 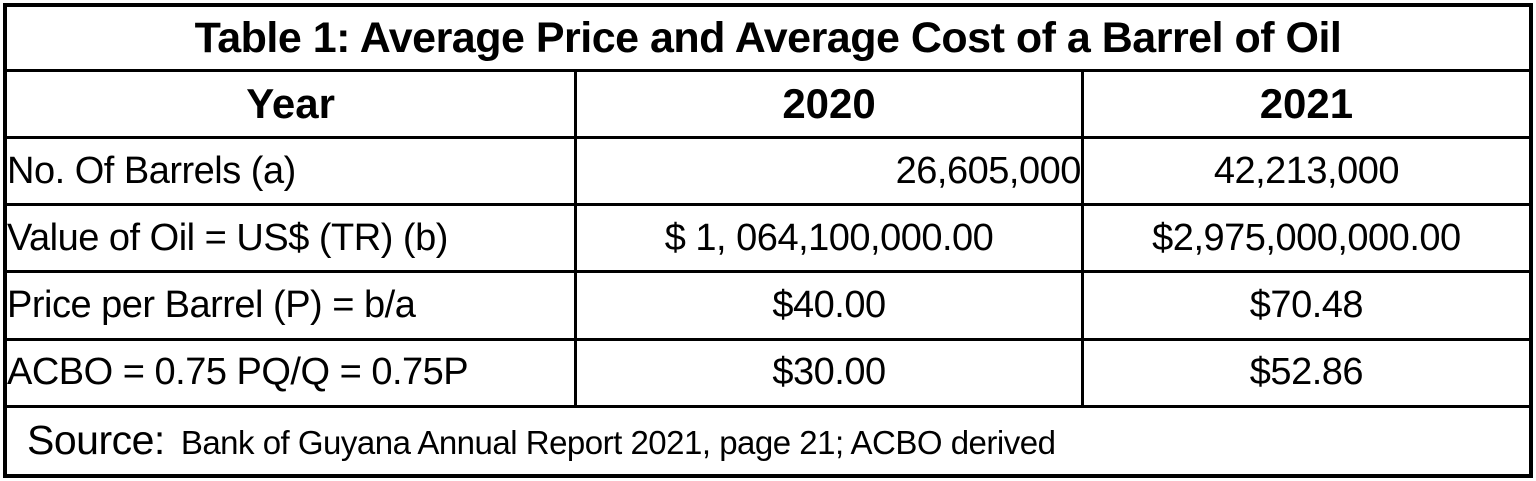 I want to click on table-row-price: Price per Barrel (P) = b/a $40.00 $70.48, so click(x=768, y=305).